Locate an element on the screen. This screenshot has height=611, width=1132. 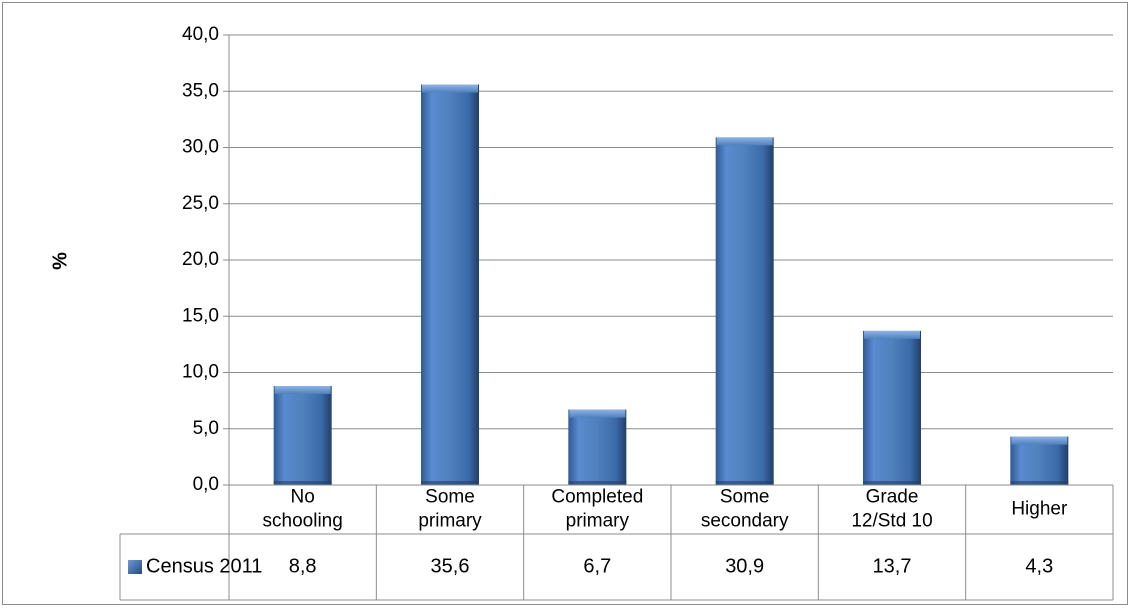
data-value-label: 6,7 is located at coordinates (597, 566).